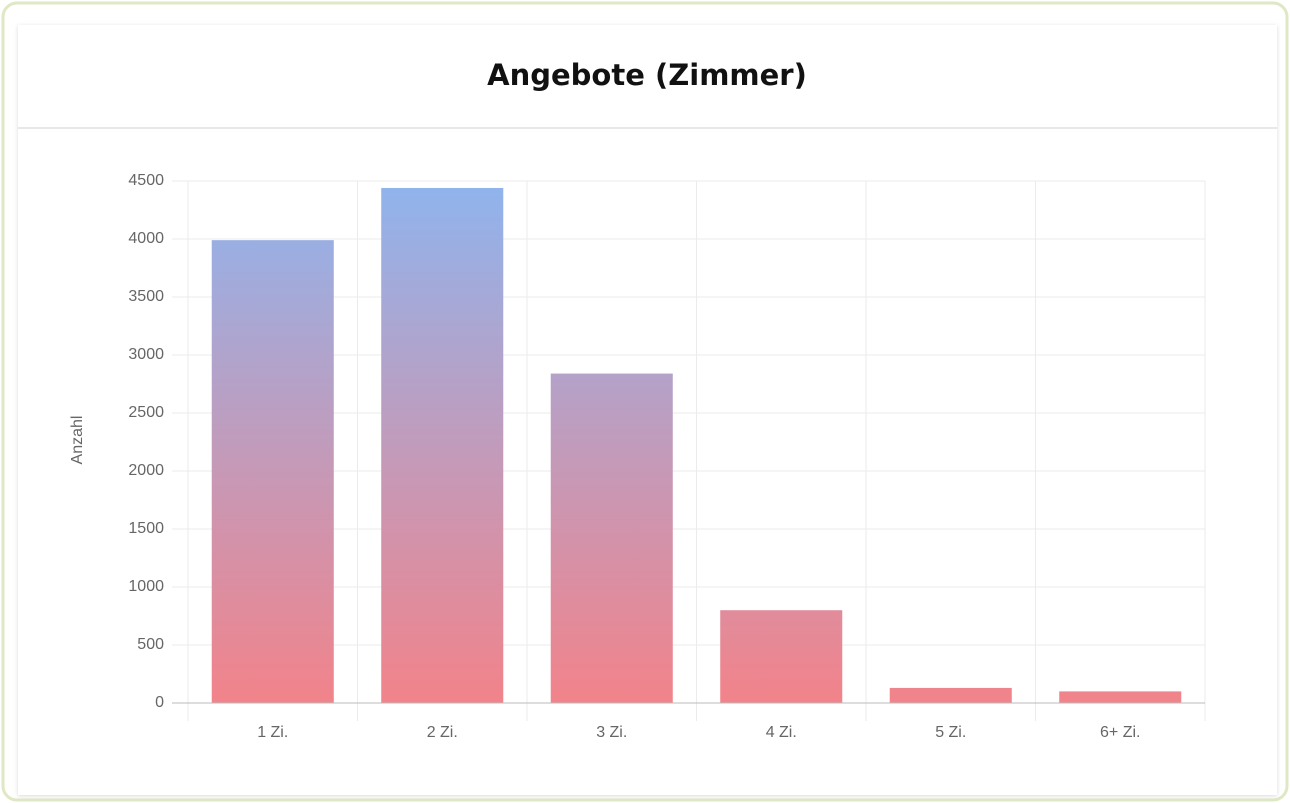  What do you see at coordinates (1120, 732) in the screenshot?
I see `x-tick-label: 6+ Zi.` at bounding box center [1120, 732].